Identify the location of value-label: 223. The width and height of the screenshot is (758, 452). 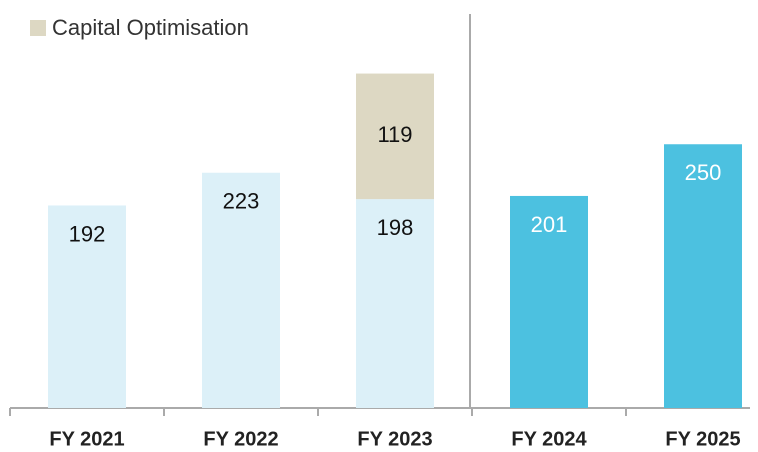
(241, 201).